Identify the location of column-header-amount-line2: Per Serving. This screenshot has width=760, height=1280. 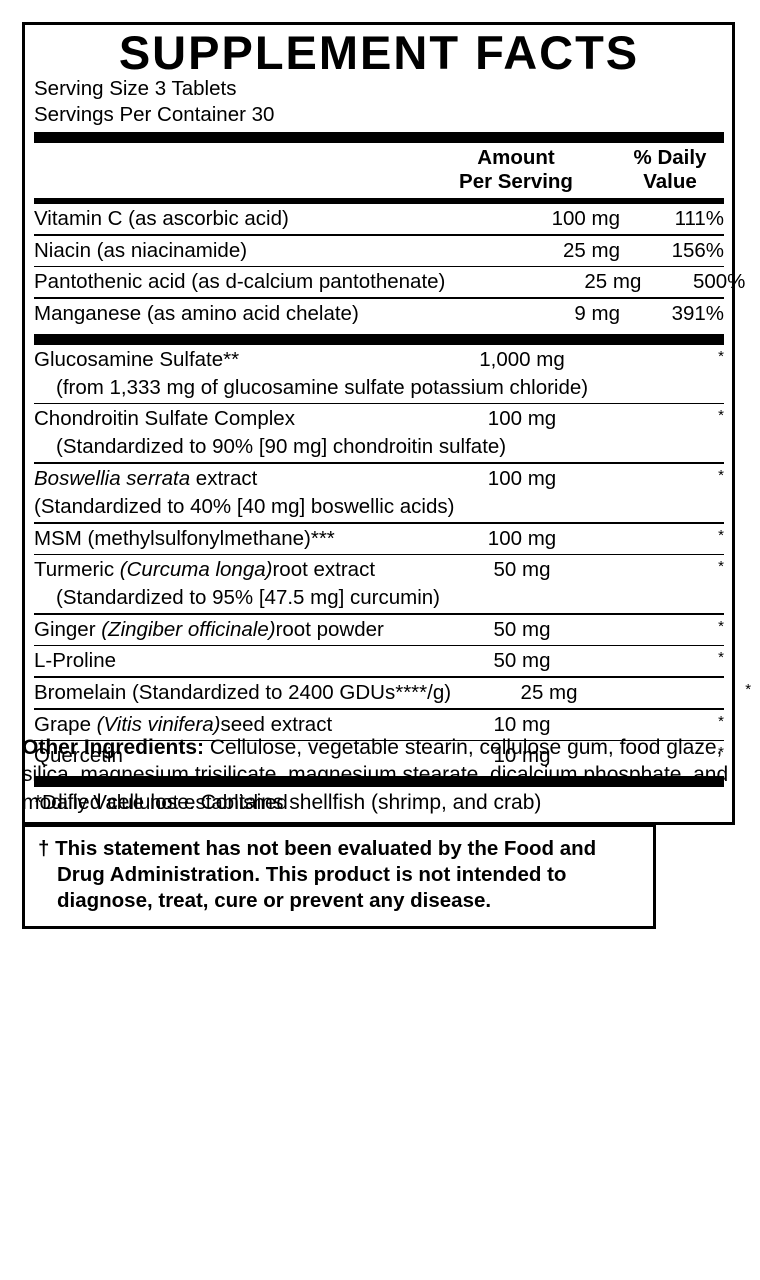
(516, 182).